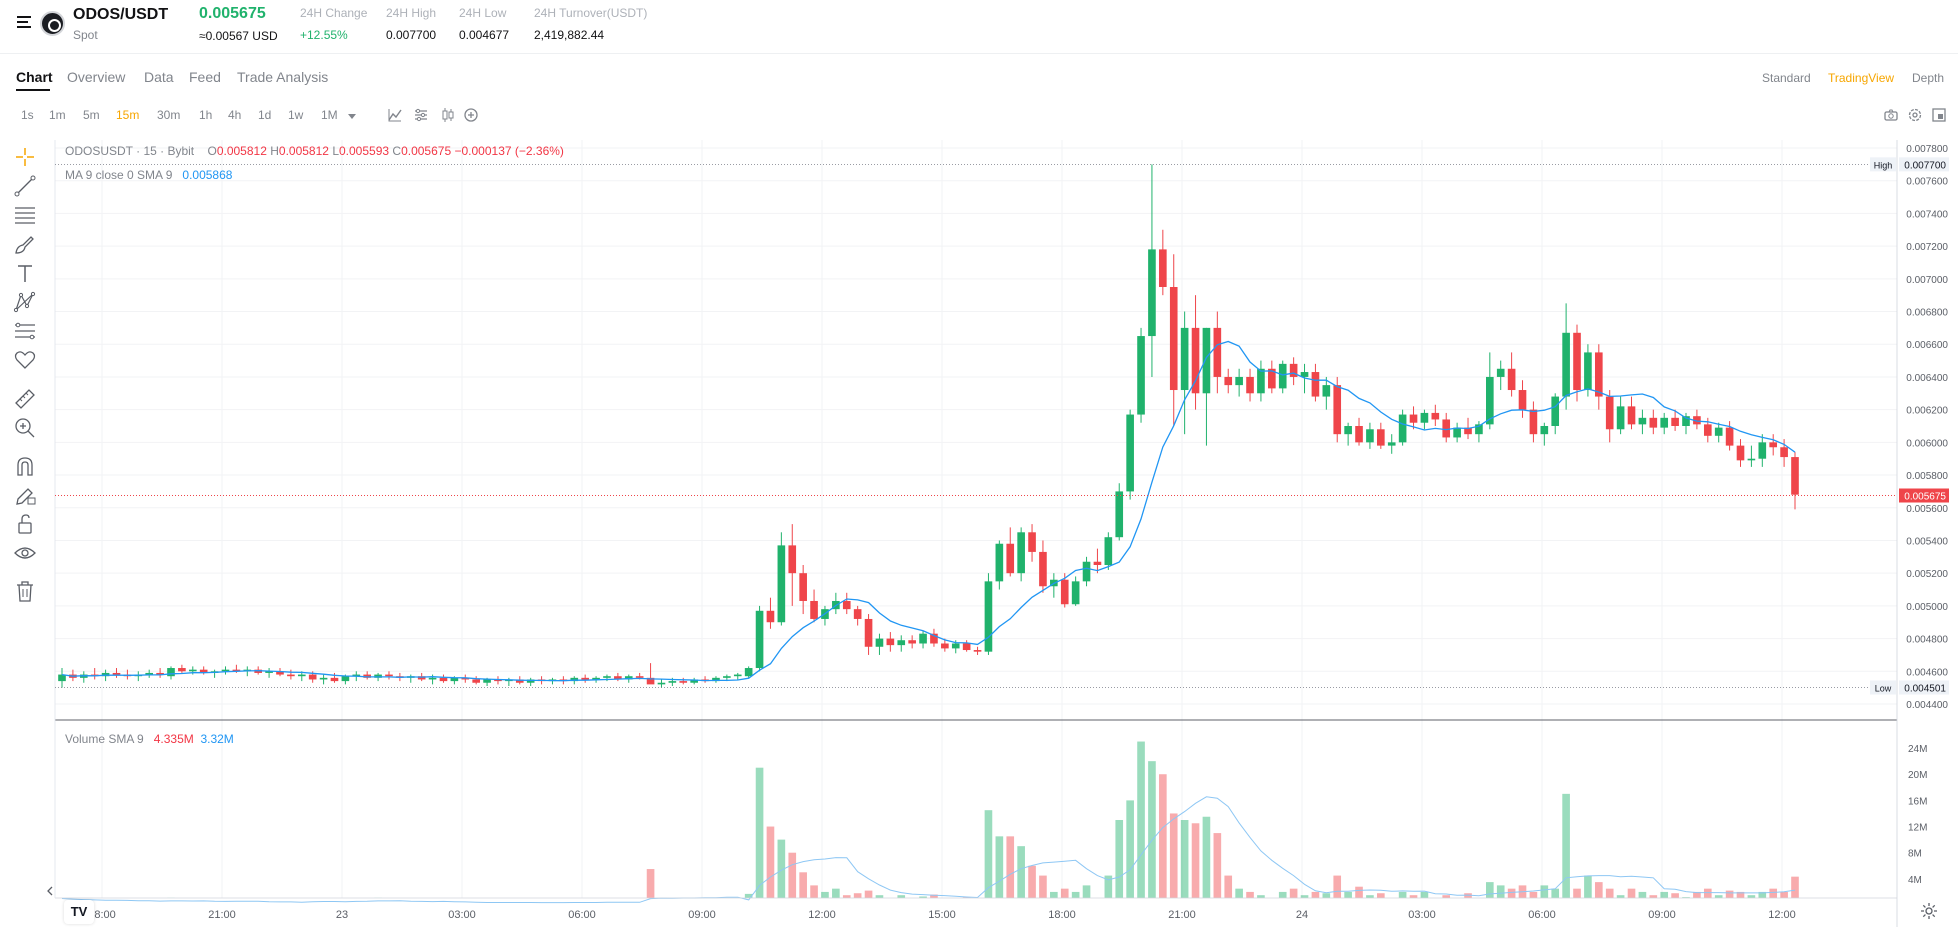 This screenshot has height=927, width=1958. Describe the element at coordinates (25, 398) in the screenshot. I see `ruler-icon` at that location.